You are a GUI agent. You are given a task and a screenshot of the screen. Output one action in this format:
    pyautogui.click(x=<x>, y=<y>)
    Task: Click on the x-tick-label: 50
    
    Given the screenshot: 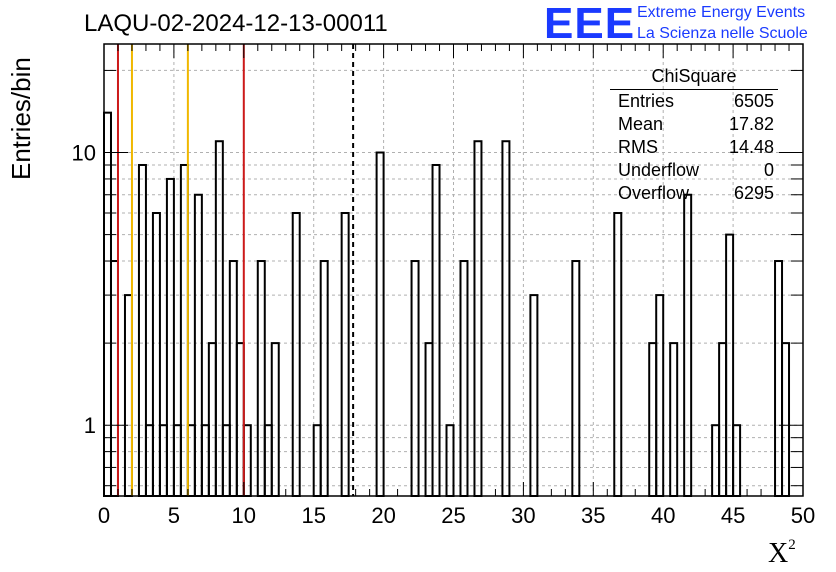 What is the action you would take?
    pyautogui.click(x=803, y=515)
    